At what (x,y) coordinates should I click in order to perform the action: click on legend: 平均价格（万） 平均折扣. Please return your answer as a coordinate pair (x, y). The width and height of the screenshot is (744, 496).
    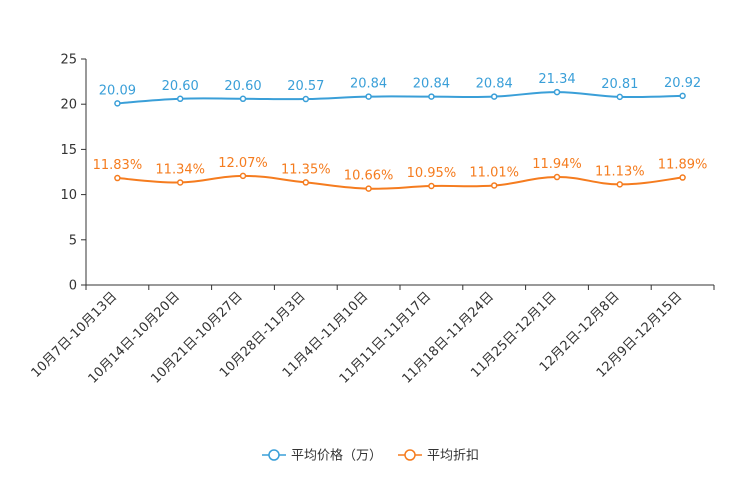
    Looking at the image, I should click on (370, 456).